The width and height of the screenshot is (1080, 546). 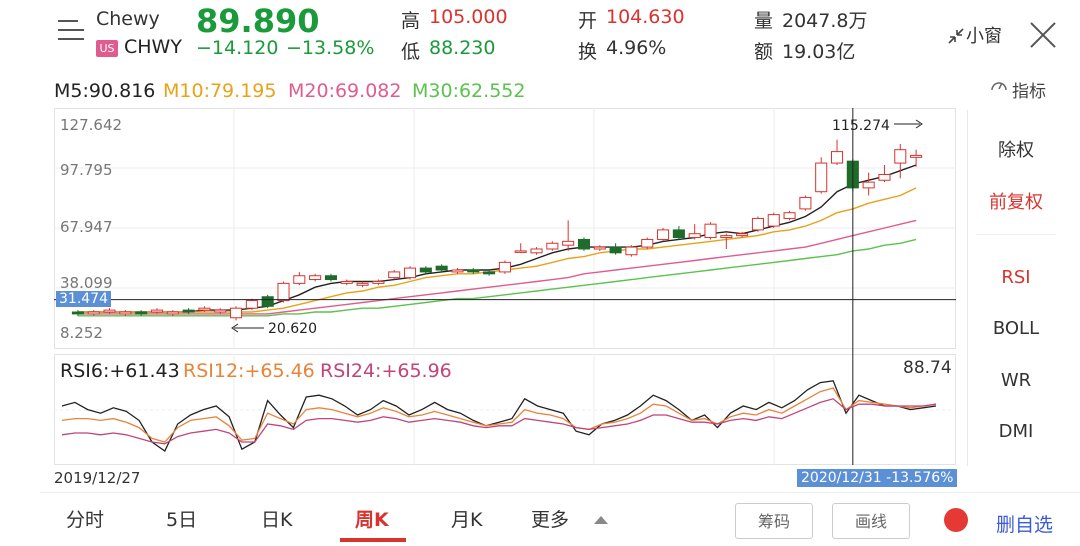 I want to click on close-icon, so click(x=1043, y=35).